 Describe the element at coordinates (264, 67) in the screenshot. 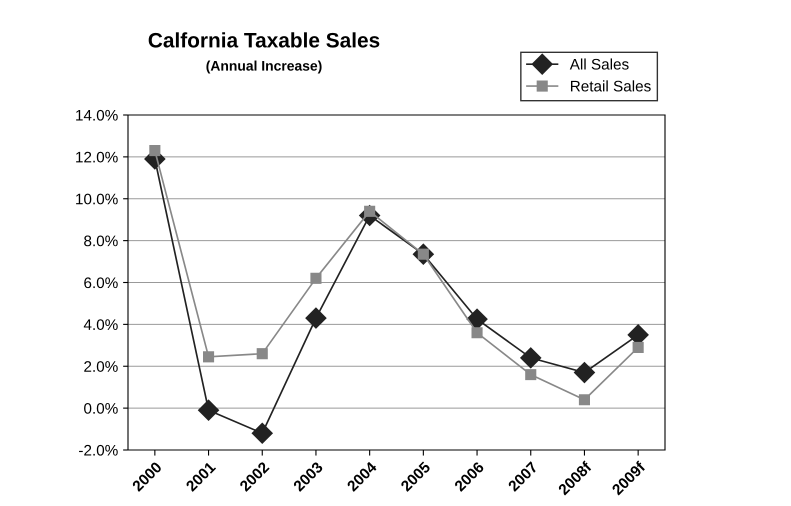

I see `chart-subtitle: (Annual Increase)` at that location.